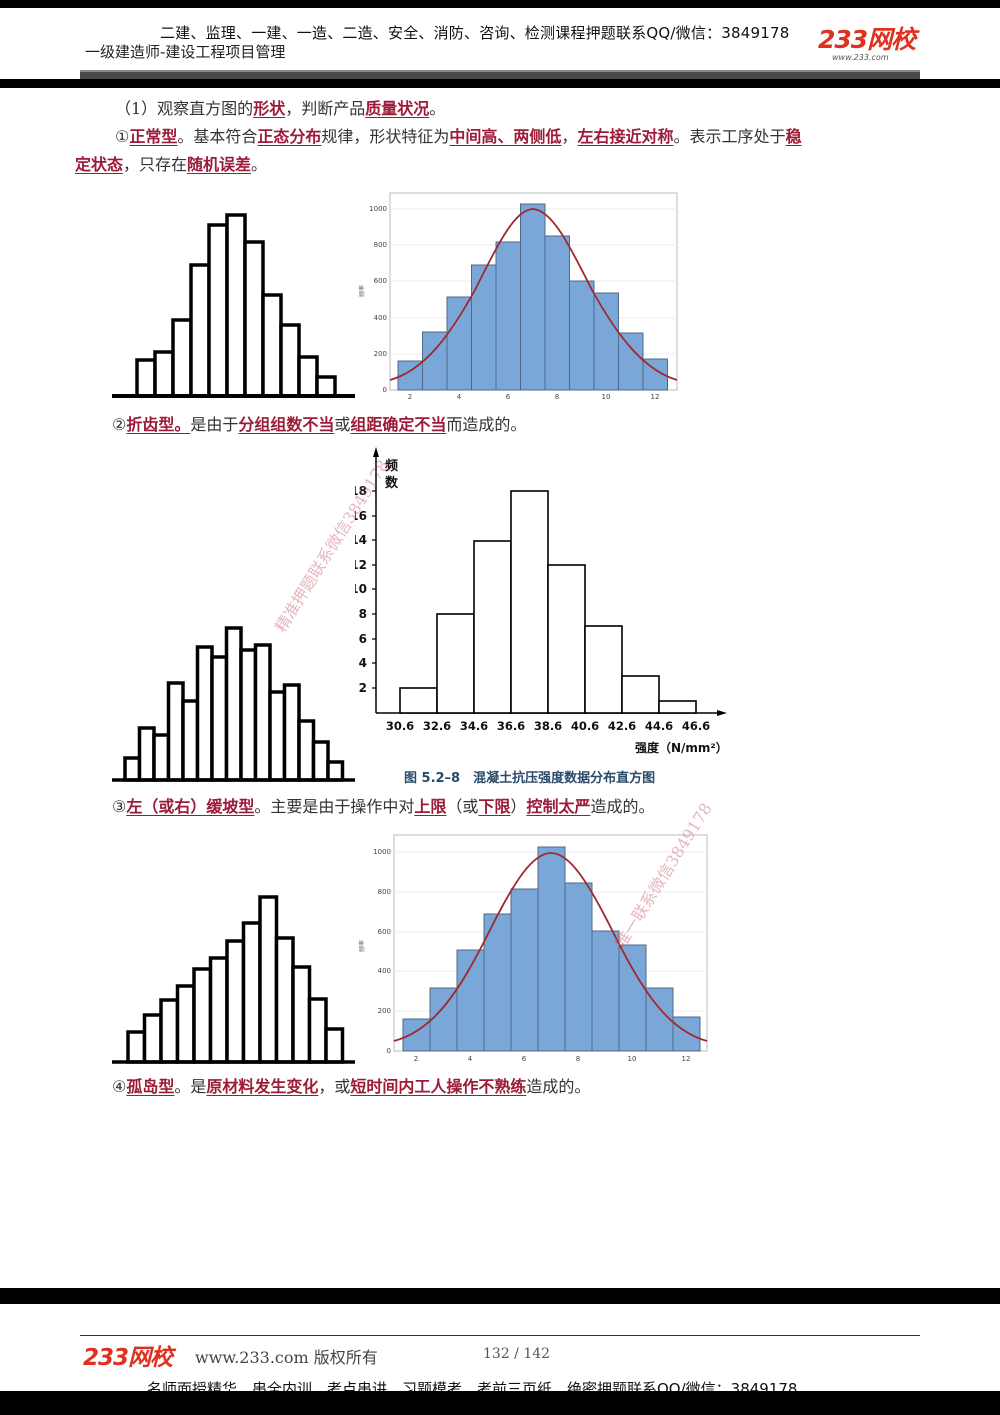 This screenshot has width=1000, height=1415. Describe the element at coordinates (185, 52) in the screenshot. I see `document-title: 一级建造师-建设工程项目管理` at that location.